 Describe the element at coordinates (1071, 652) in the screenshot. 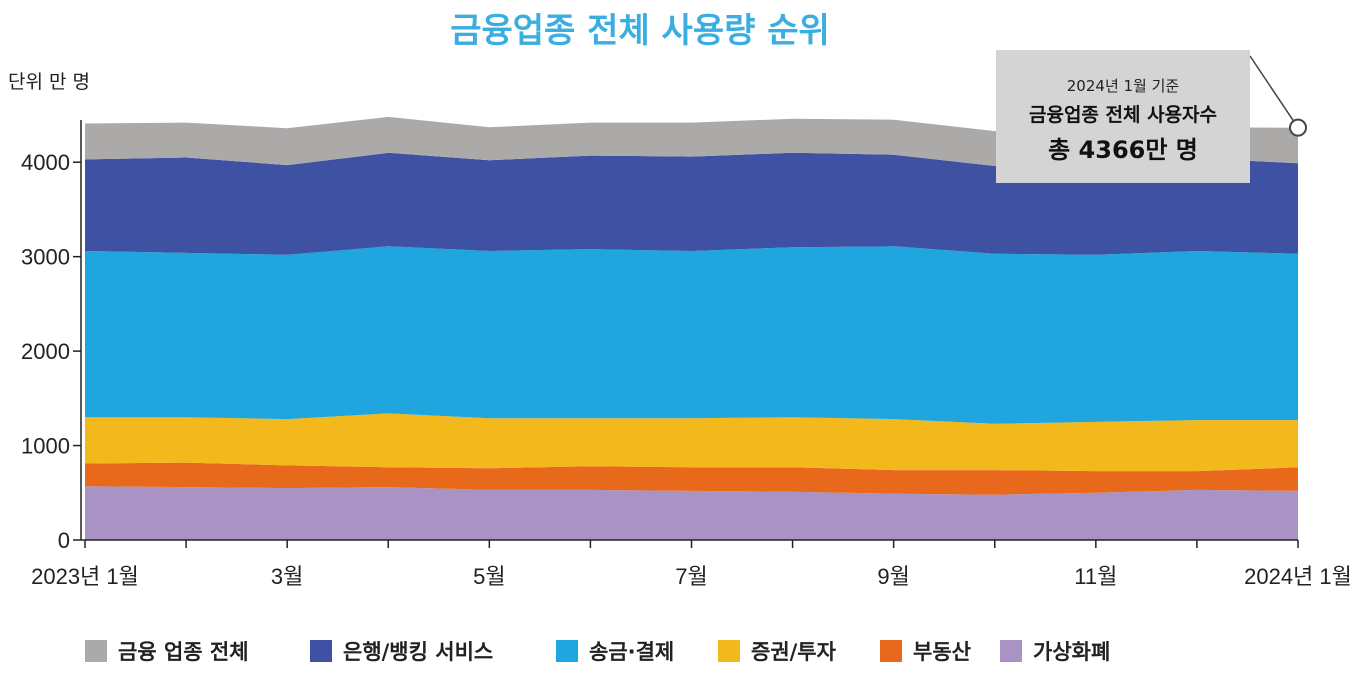

I see `legend-label-5: 가상화폐` at that location.